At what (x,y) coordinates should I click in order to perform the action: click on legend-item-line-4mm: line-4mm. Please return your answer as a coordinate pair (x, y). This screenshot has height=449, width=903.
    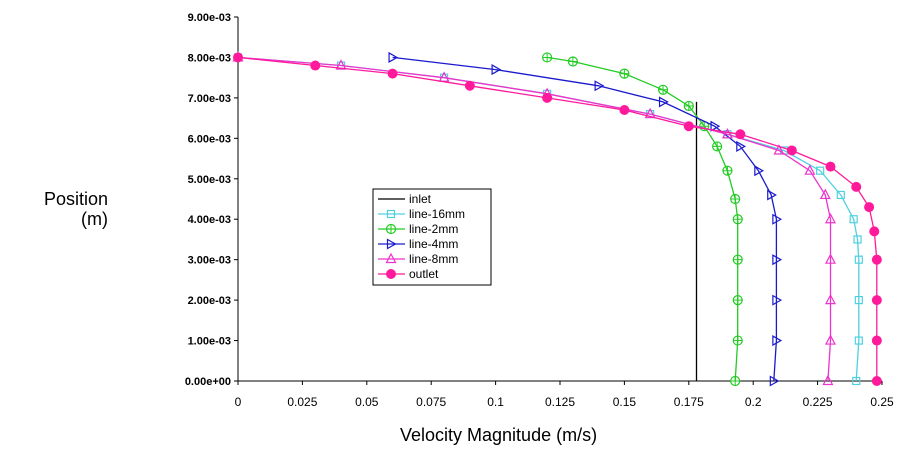
    Looking at the image, I should click on (418, 244).